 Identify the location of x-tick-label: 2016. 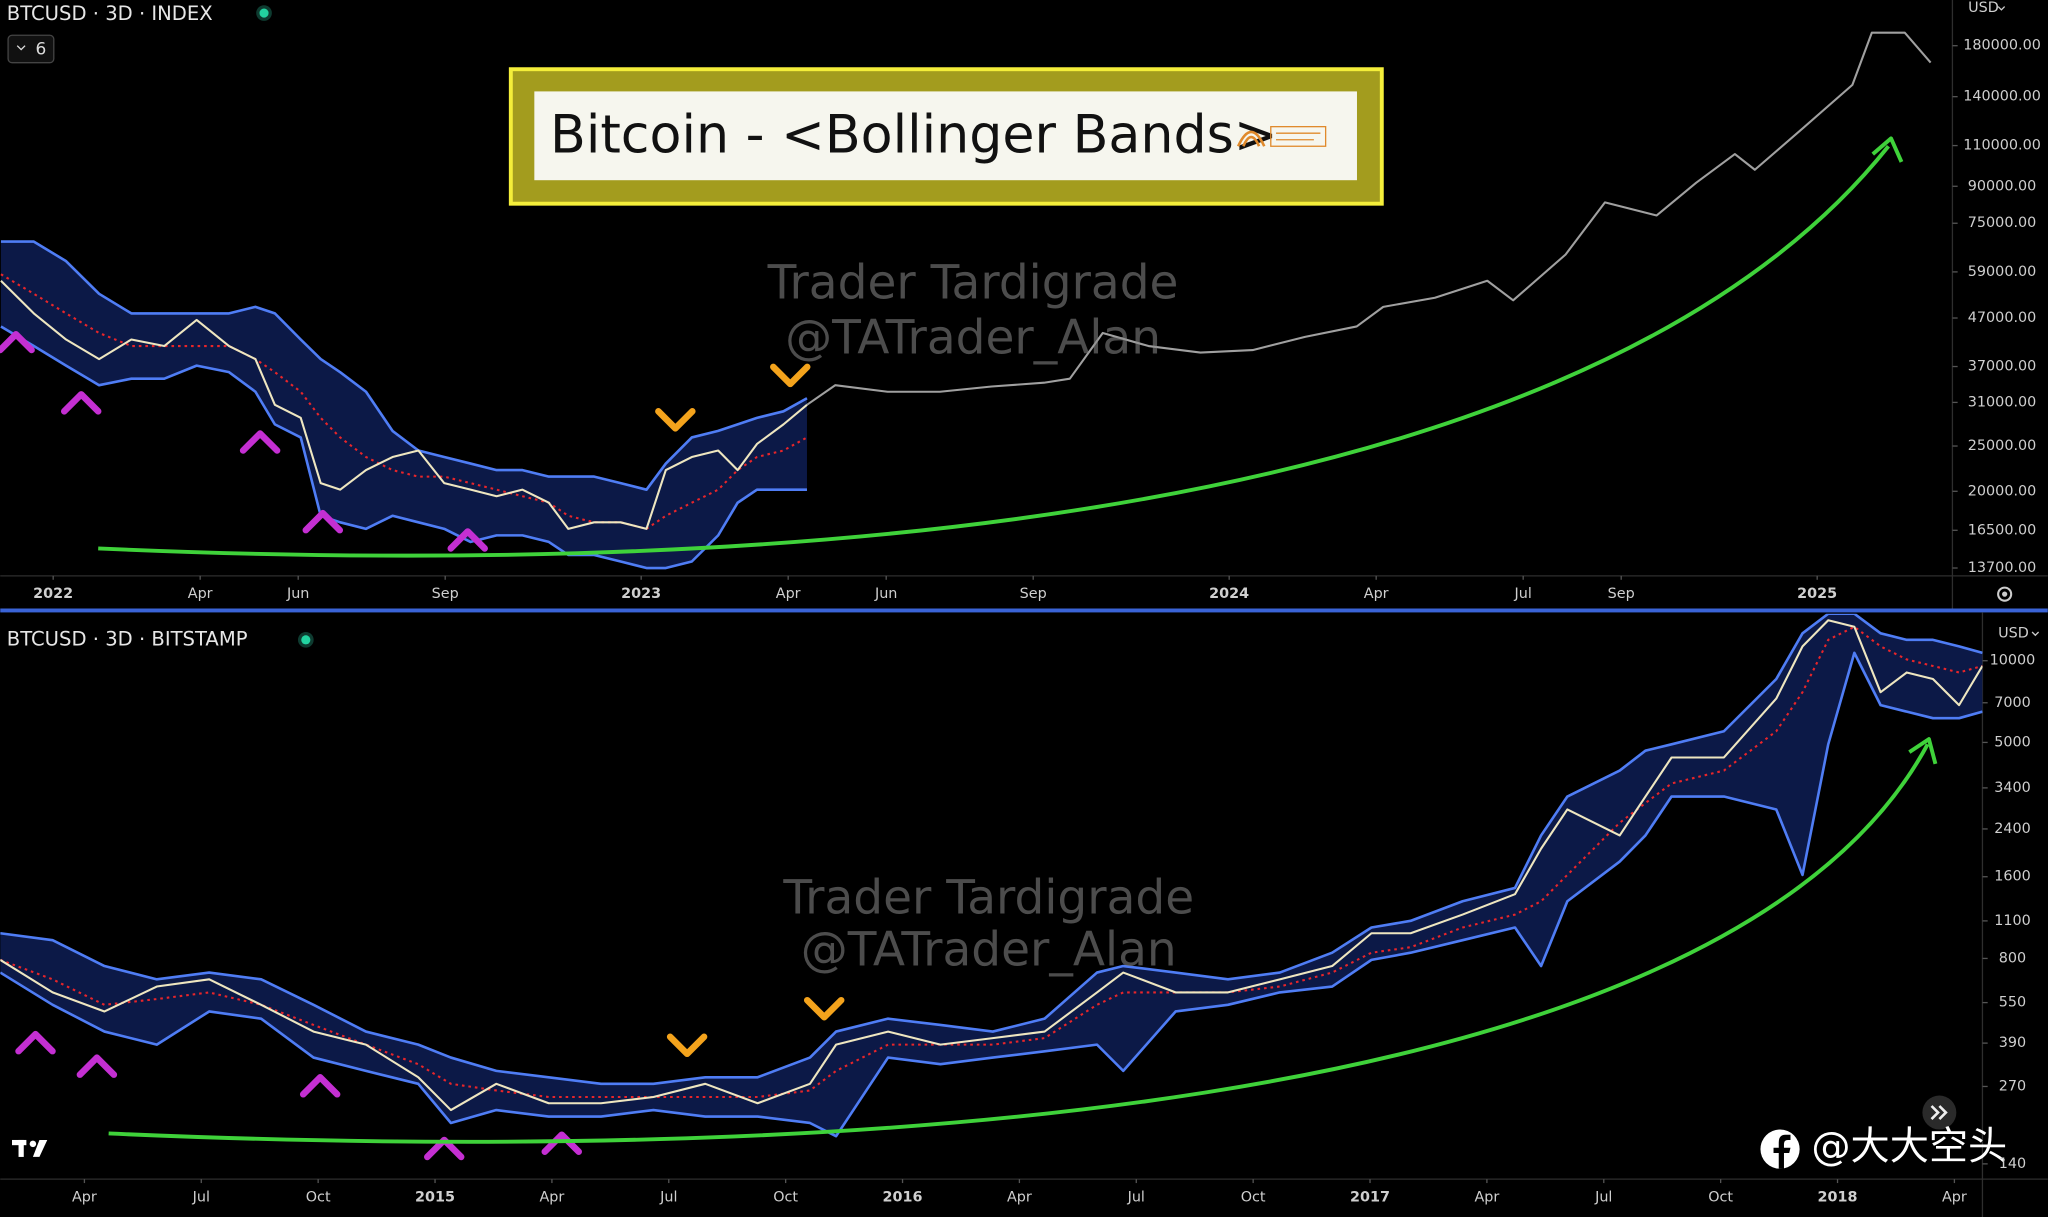
(903, 1197).